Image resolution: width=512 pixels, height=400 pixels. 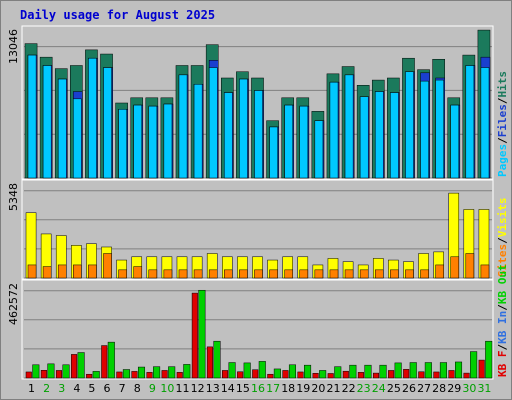 What do you see at coordinates (273, 388) in the screenshot?
I see `x-tick-label-day-17: 17` at bounding box center [273, 388].